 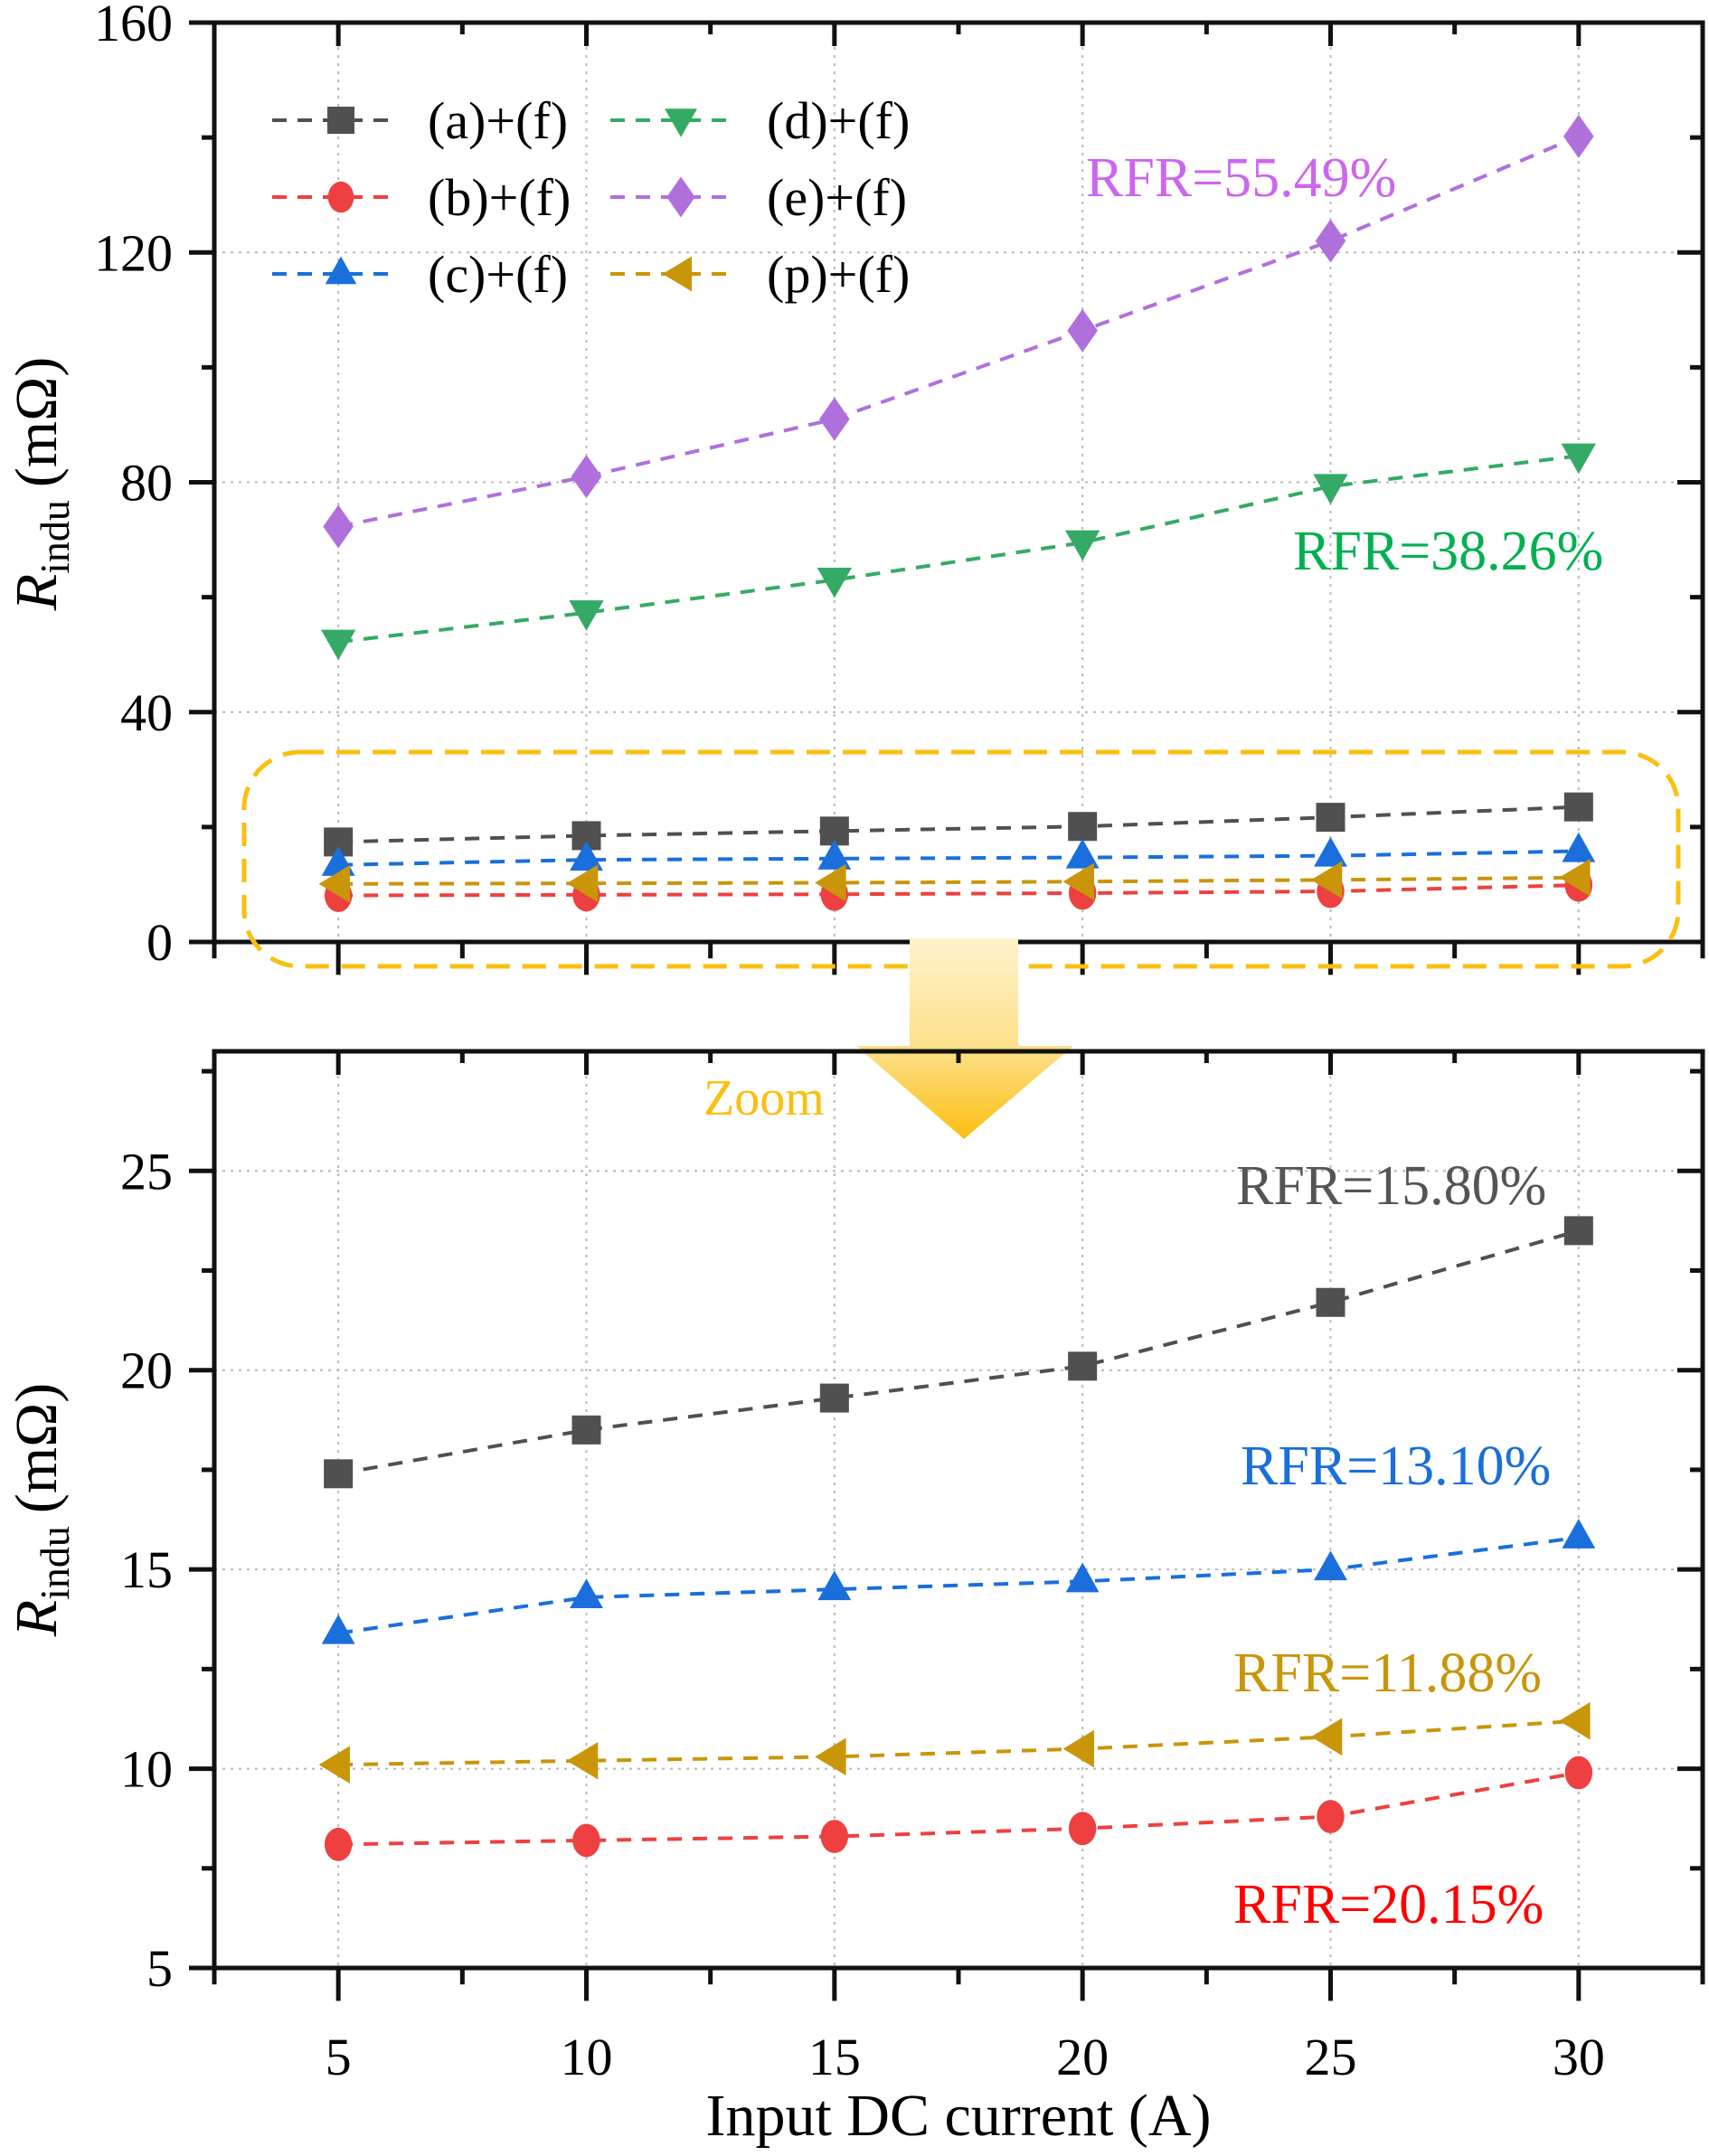 What do you see at coordinates (159, 942) in the screenshot?
I see `y-tick-label: 0` at bounding box center [159, 942].